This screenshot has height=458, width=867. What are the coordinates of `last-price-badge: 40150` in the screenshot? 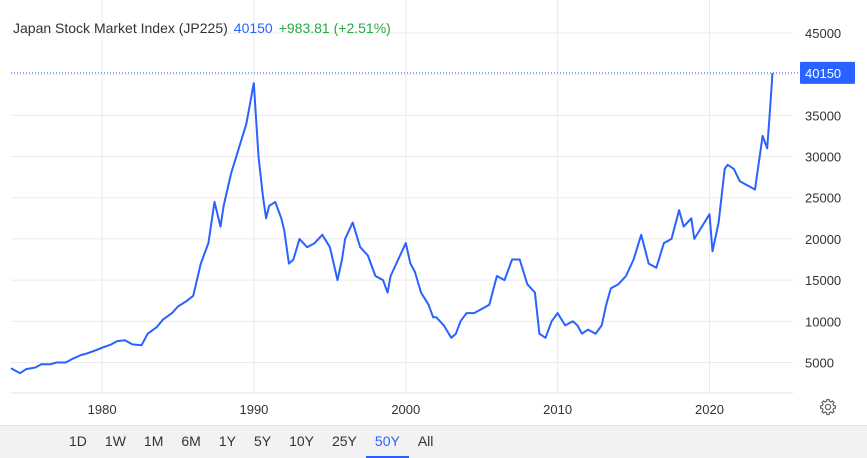 It's located at (827, 72).